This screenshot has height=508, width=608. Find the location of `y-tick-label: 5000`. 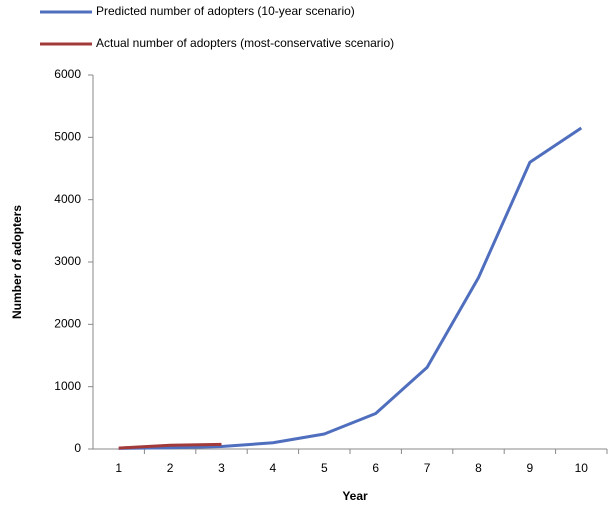

y-tick-label: 5000 is located at coordinates (67, 137).